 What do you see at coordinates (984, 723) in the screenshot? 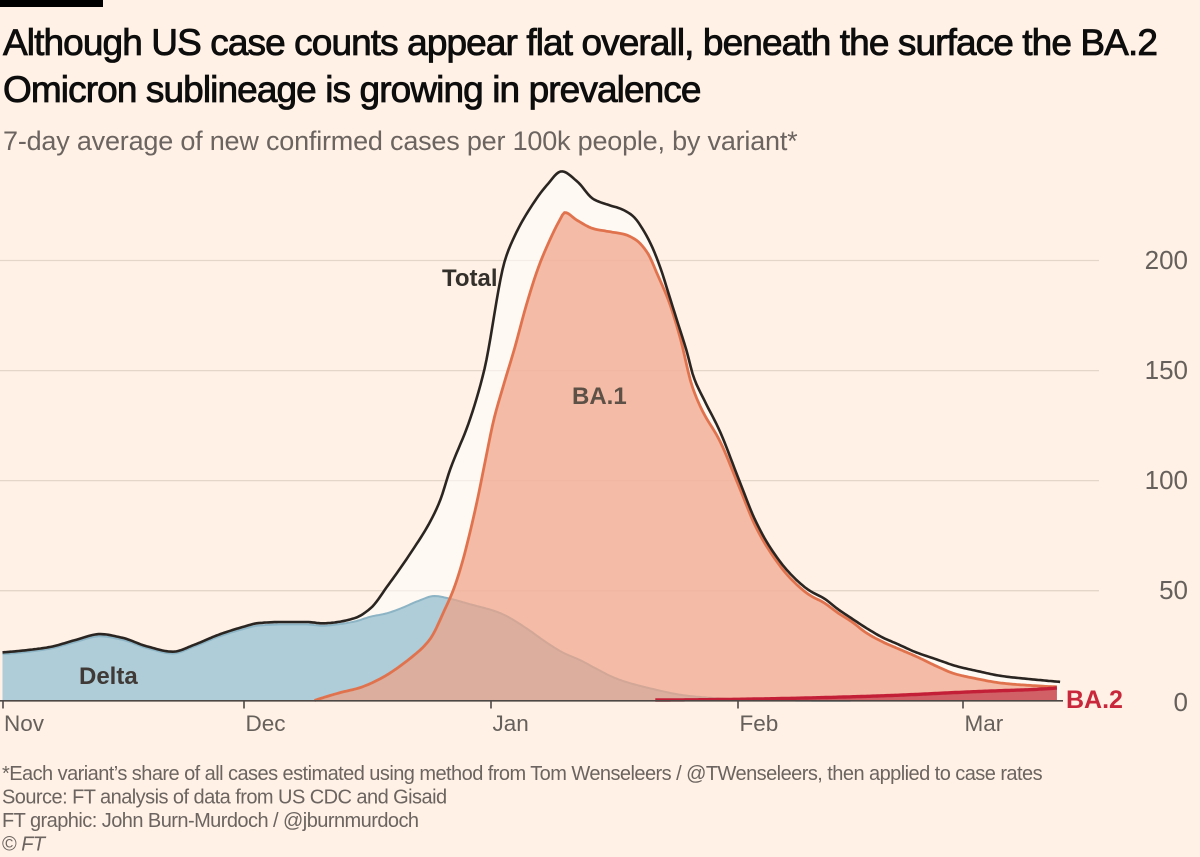
I see `svg-text: Mar` at bounding box center [984, 723].